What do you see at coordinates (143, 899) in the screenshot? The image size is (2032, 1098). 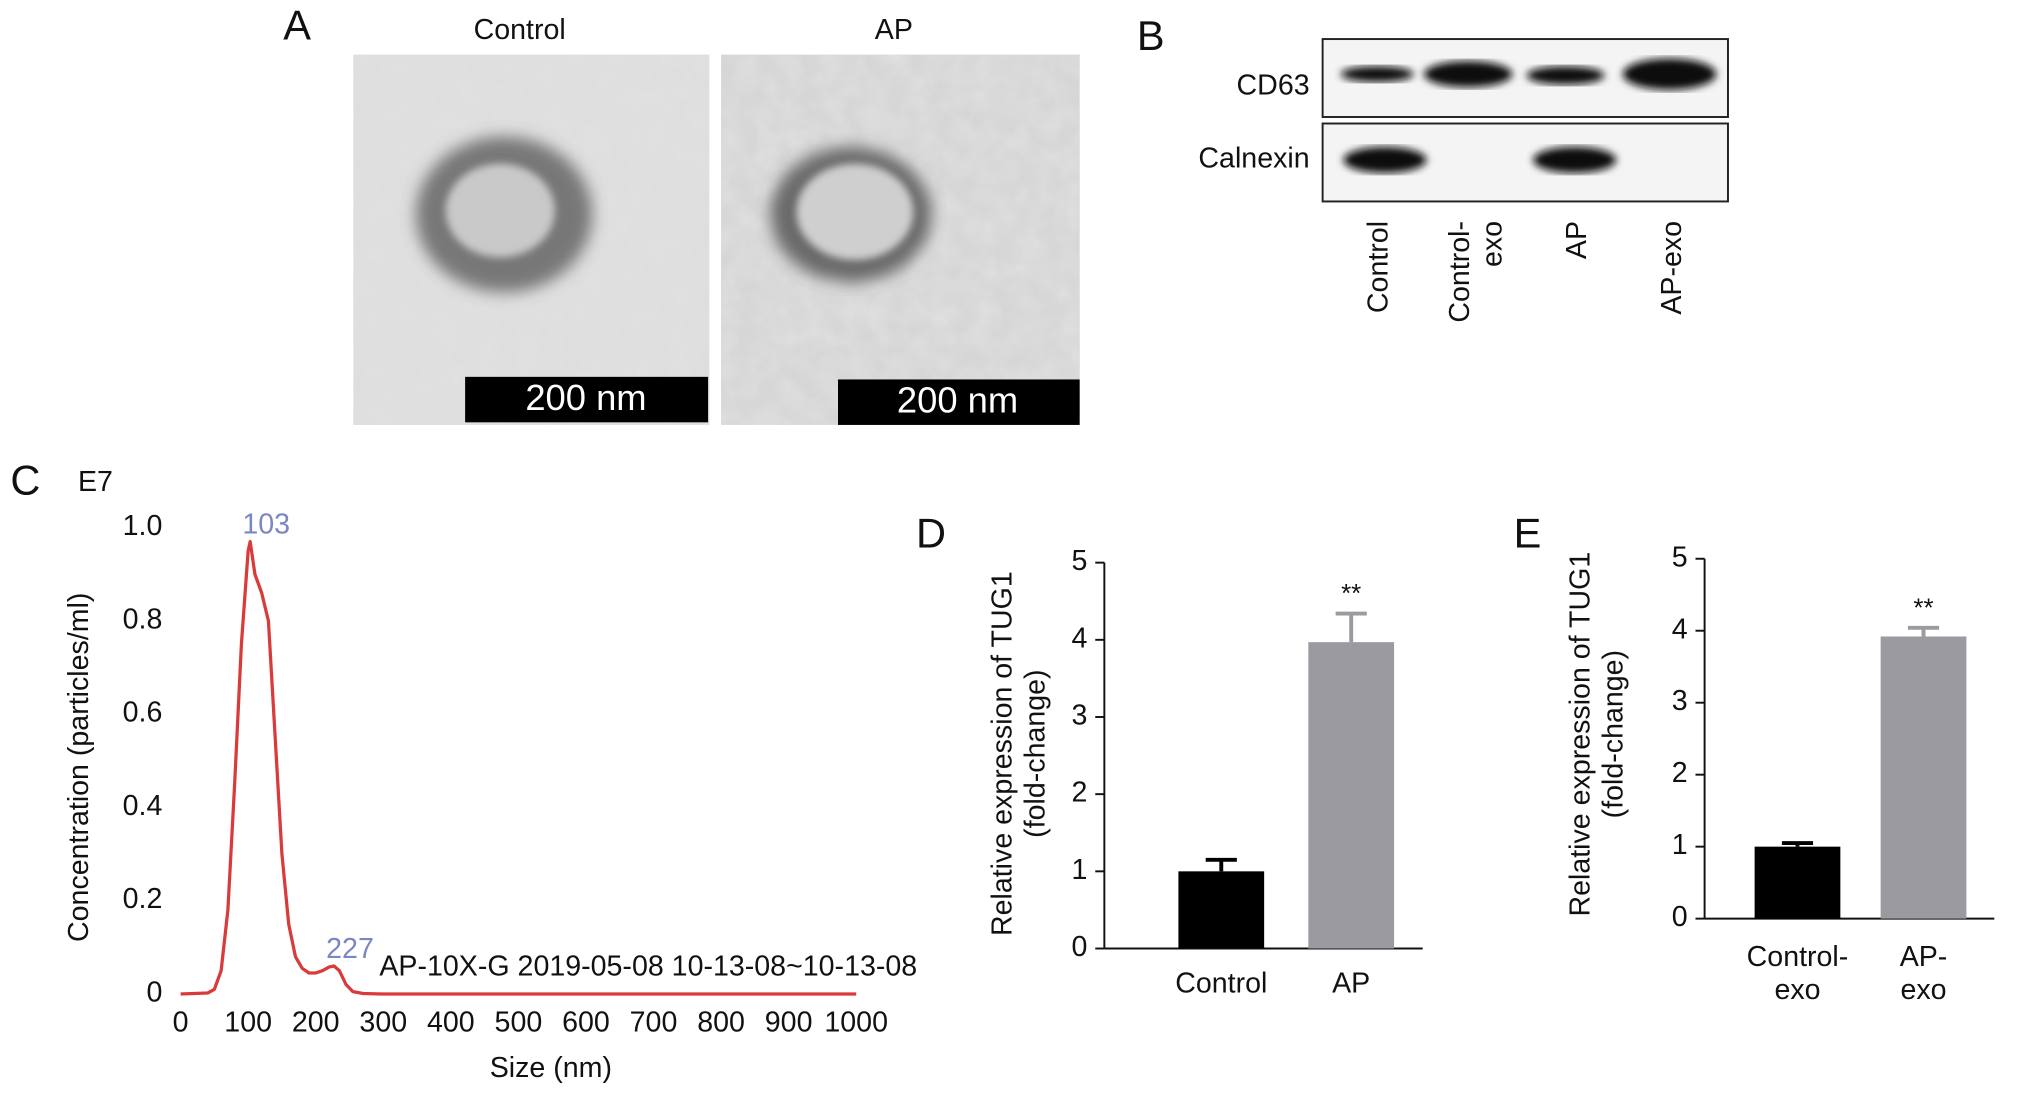 I see `y-tick-label: 0.2` at bounding box center [143, 899].